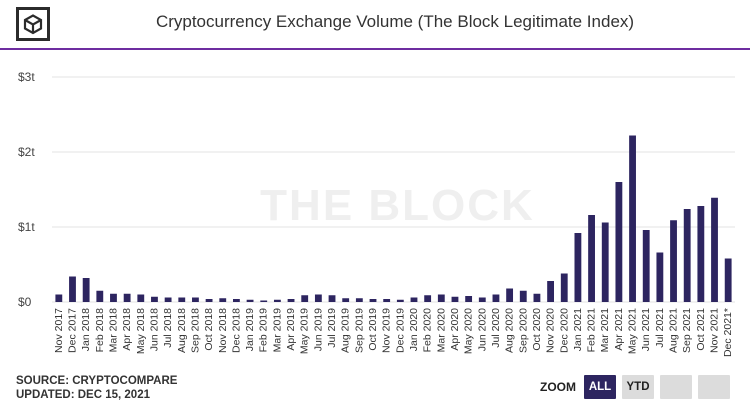 The width and height of the screenshot is (750, 410). I want to click on x-tick-label: Jun 2019, so click(318, 329).